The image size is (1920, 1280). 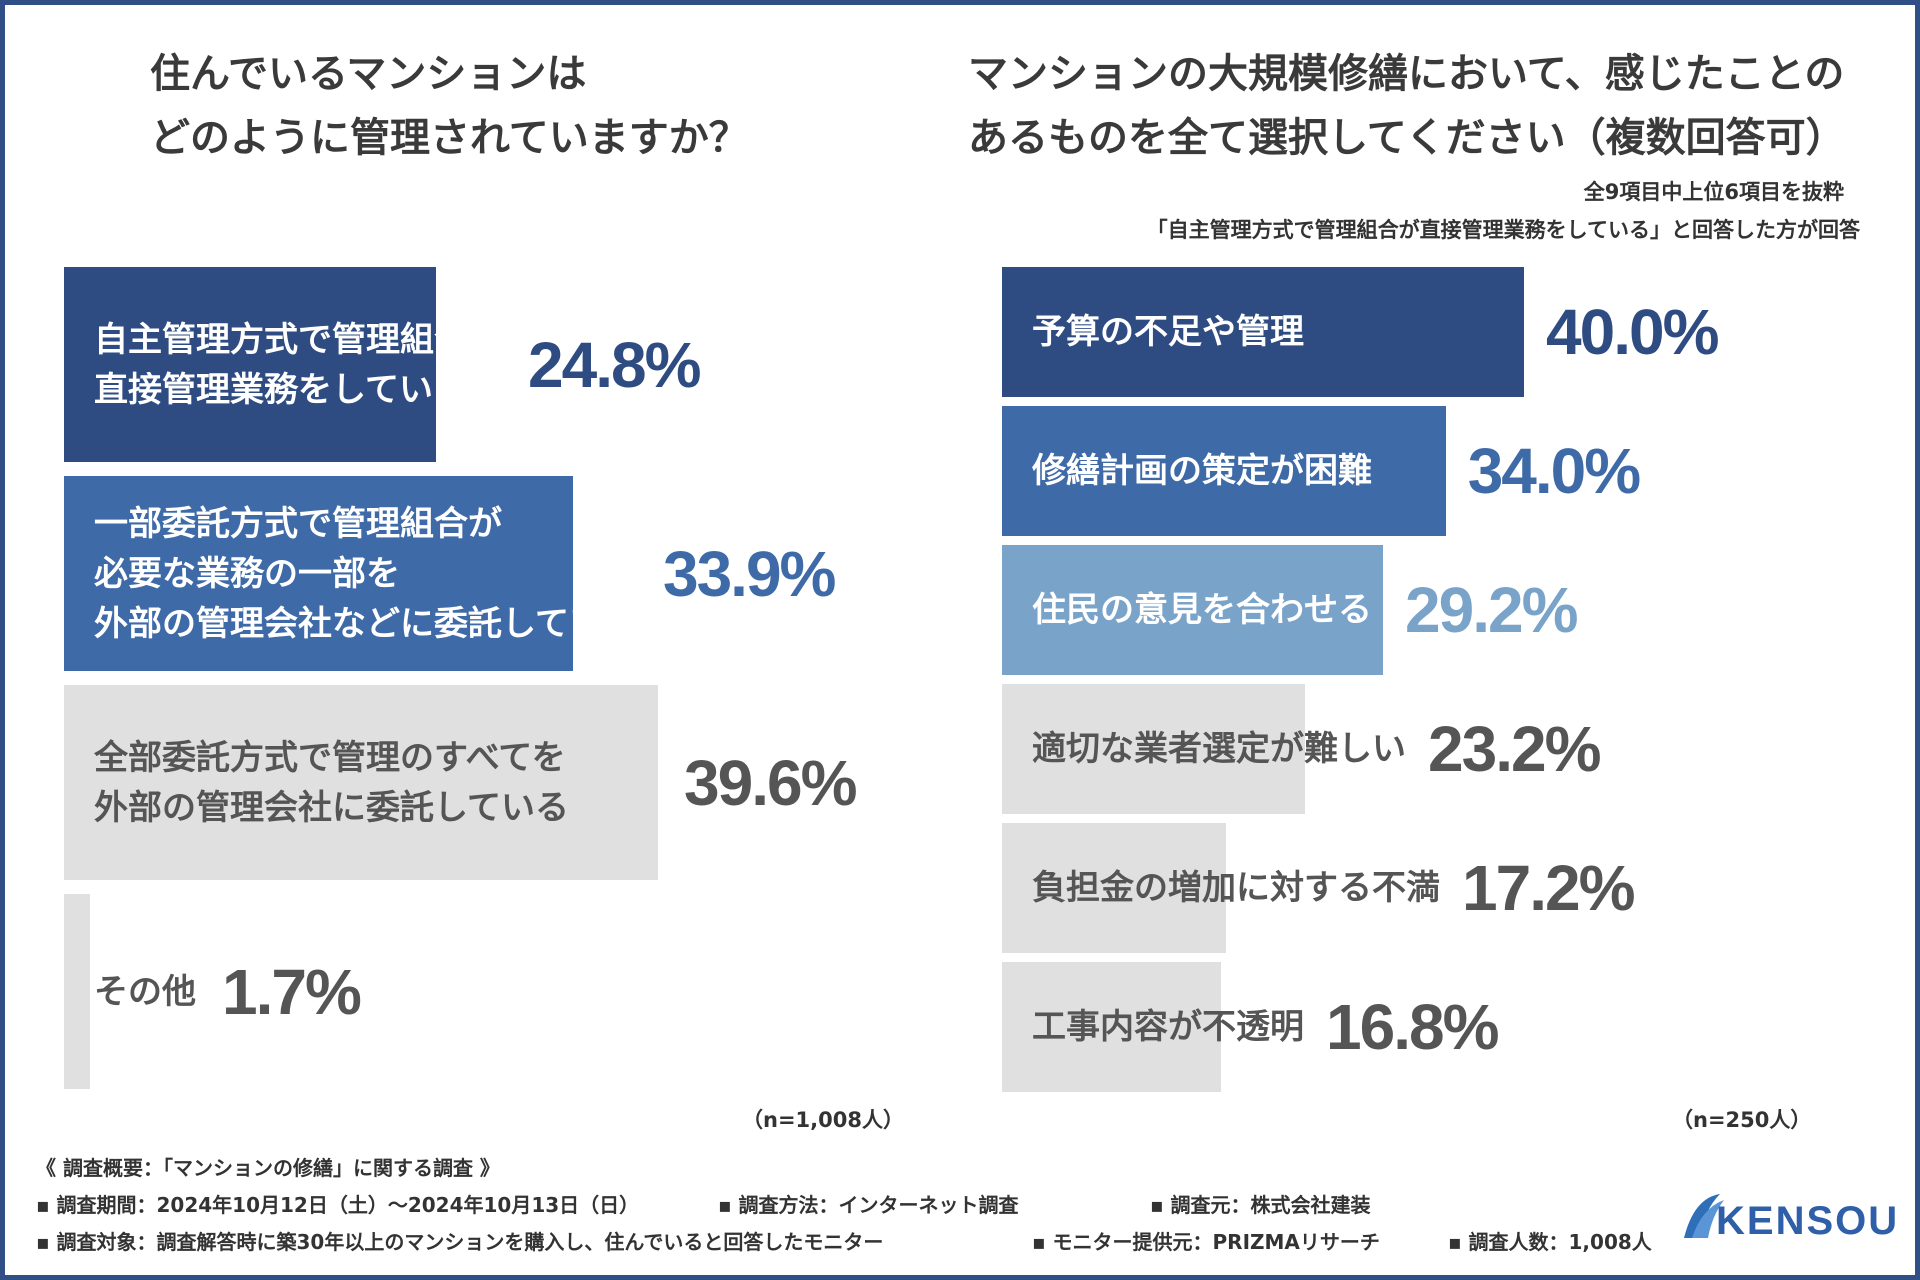 I want to click on right-category-label-4: 適切な業者選定が難しい, so click(x=1219, y=749).